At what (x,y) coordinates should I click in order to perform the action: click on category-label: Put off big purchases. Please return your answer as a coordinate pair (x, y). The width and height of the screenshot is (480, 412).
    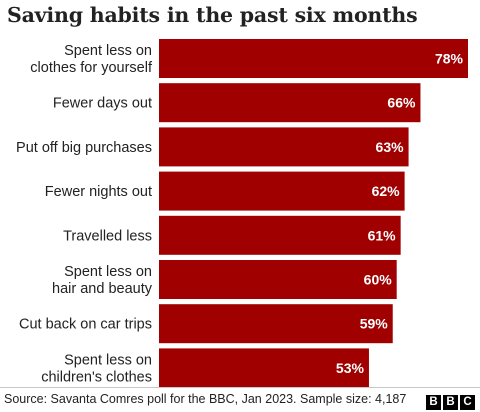
    Looking at the image, I should click on (84, 148).